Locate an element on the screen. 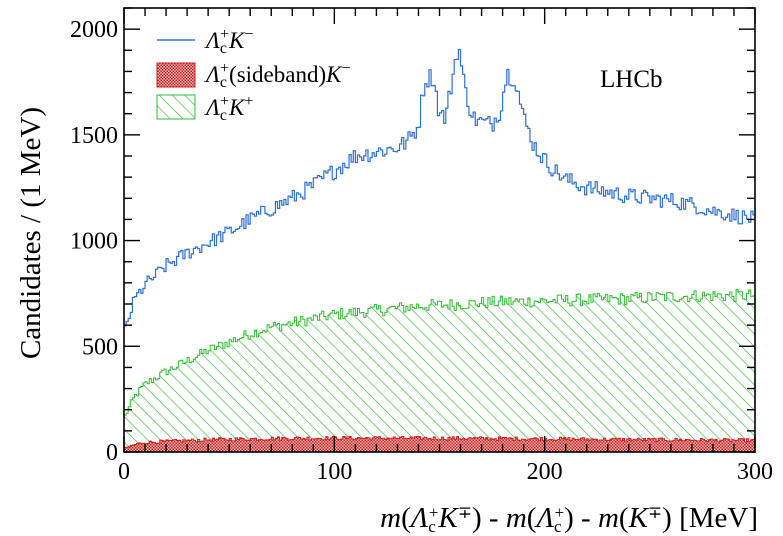 The width and height of the screenshot is (783, 536). legend: Λc+K− Λc+(sideband)K− Λc+K+ is located at coordinates (253, 75).